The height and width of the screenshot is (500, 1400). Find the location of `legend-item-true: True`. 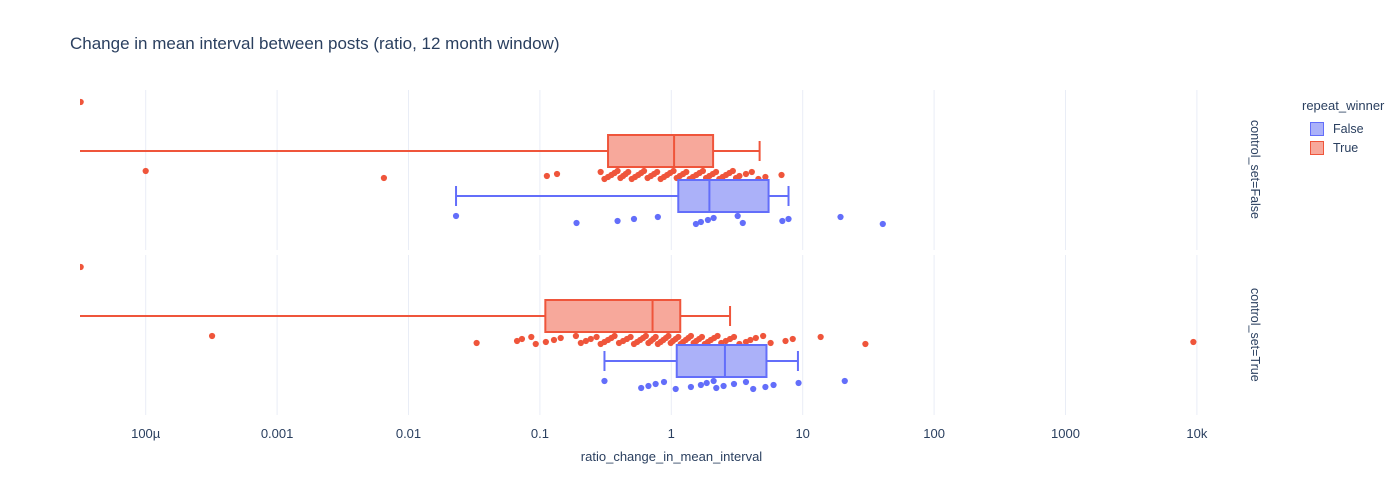

legend-item-true: True is located at coordinates (1351, 147).